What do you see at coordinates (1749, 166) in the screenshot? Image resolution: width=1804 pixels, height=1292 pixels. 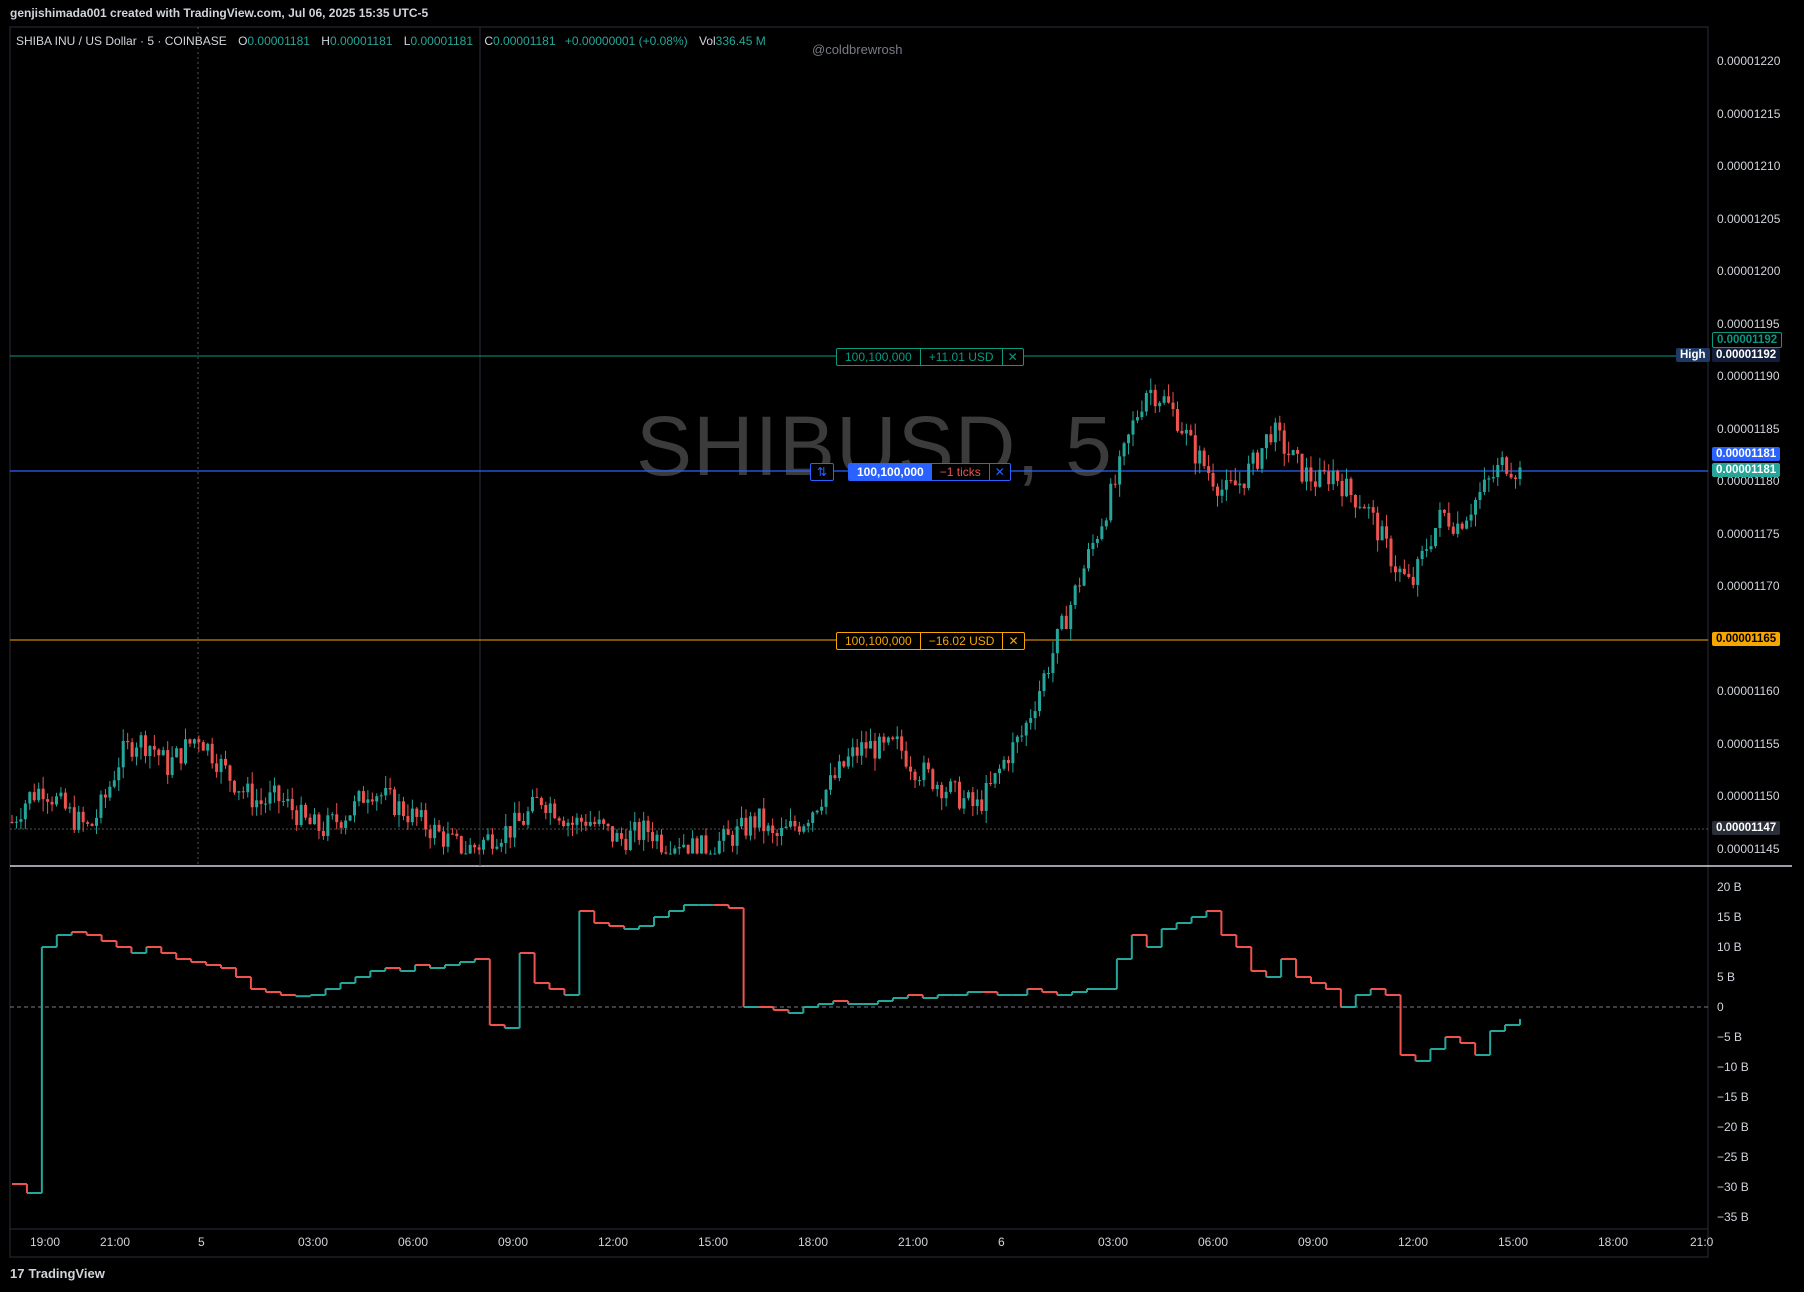 I see `price-tick-label: 0.00001210` at bounding box center [1749, 166].